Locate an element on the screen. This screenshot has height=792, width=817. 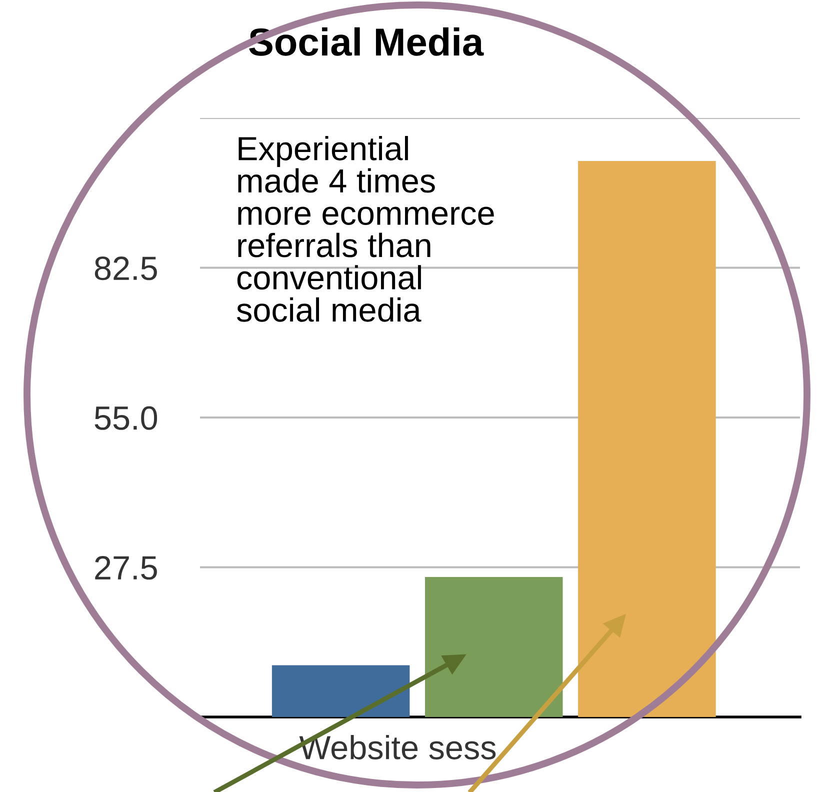
y-tick-label: 82.5 is located at coordinates (125, 268).